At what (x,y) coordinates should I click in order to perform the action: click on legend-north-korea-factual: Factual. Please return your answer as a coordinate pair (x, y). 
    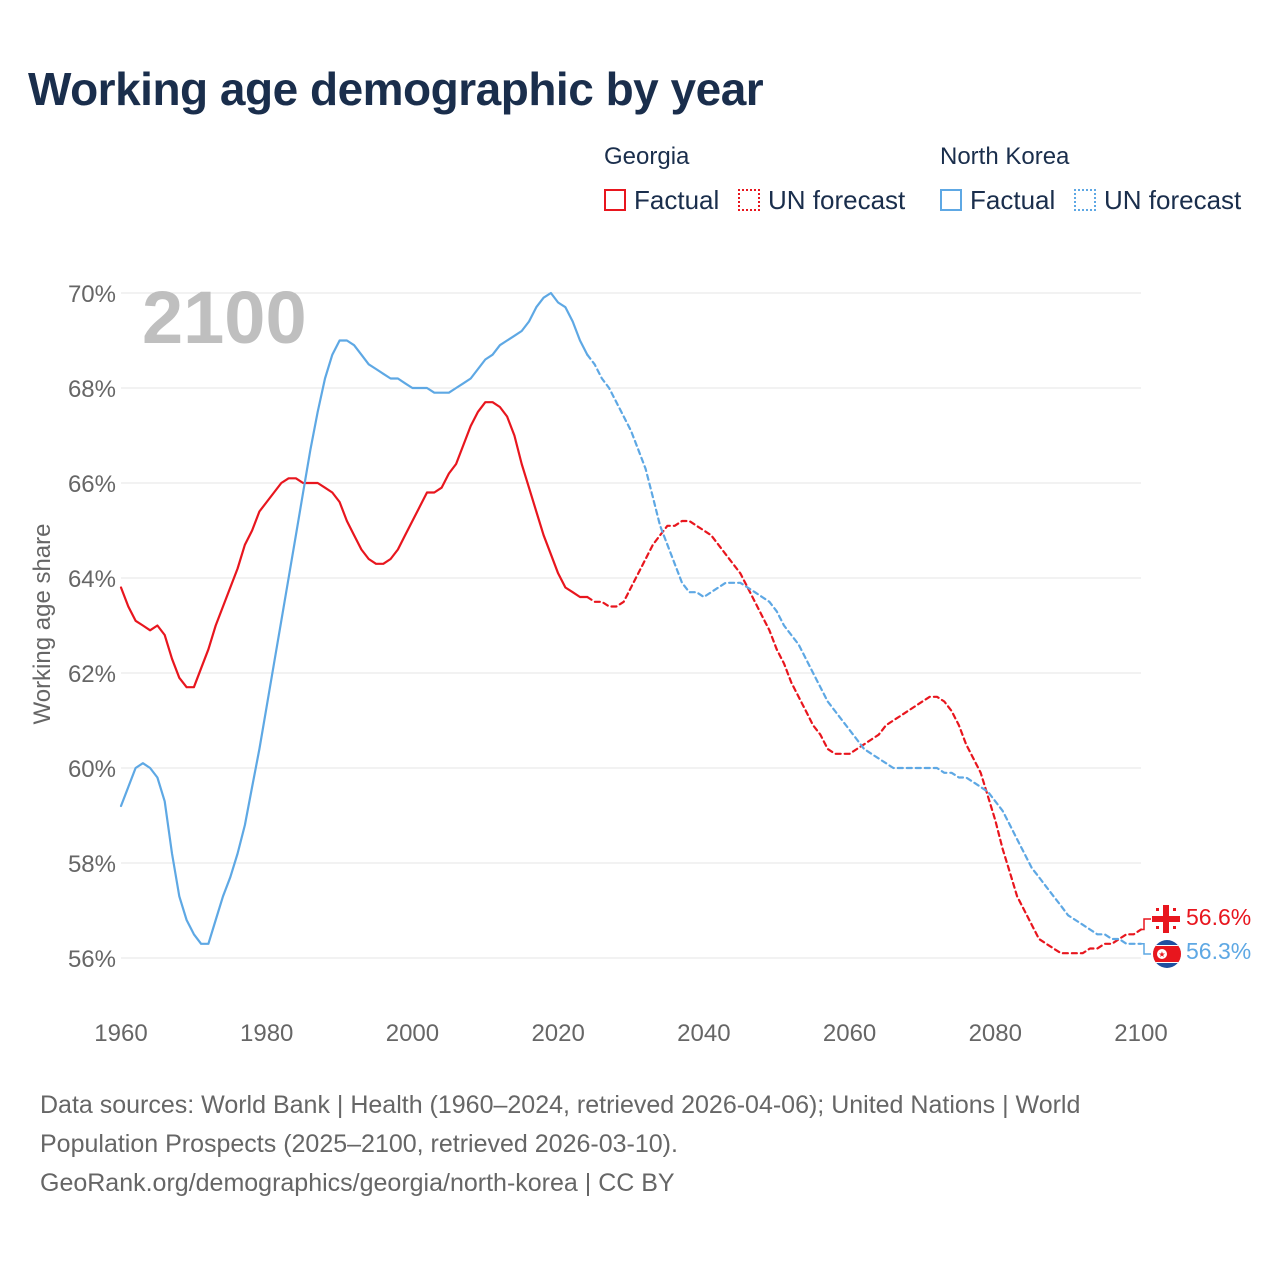
    Looking at the image, I should click on (997, 200).